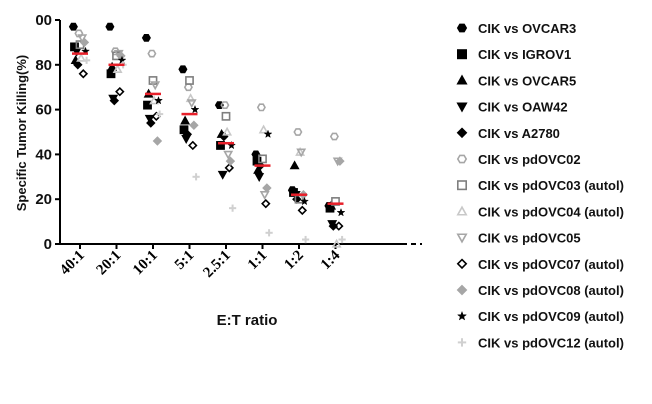 The width and height of the screenshot is (652, 404). Describe the element at coordinates (518, 238) in the screenshot. I see `legend-item: CIK vs pdOVC05` at that location.